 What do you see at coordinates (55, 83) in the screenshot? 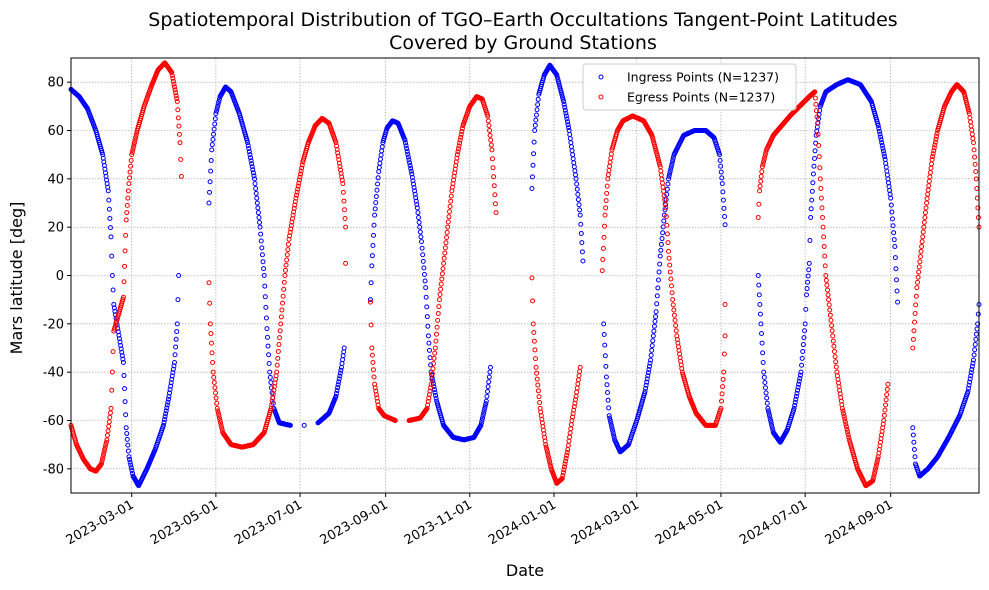
I see `y-tick-label: 80` at bounding box center [55, 83].